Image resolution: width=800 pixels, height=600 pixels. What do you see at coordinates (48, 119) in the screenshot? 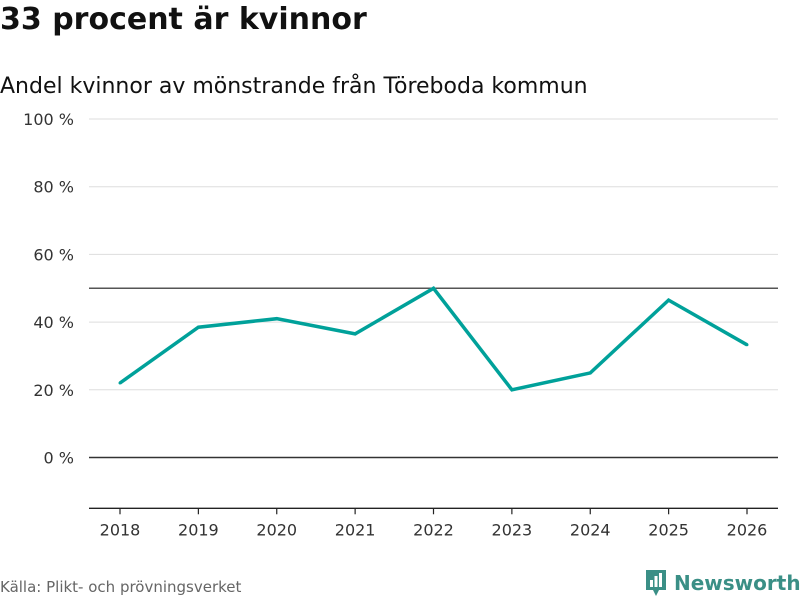
I see `y-tick-label: 100 %` at bounding box center [48, 119].